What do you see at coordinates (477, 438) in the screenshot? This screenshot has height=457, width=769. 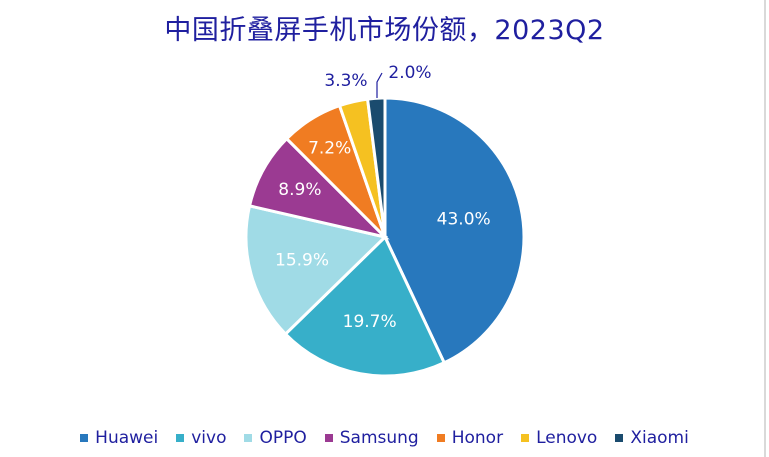 I see `legend-label: Honor` at bounding box center [477, 438].